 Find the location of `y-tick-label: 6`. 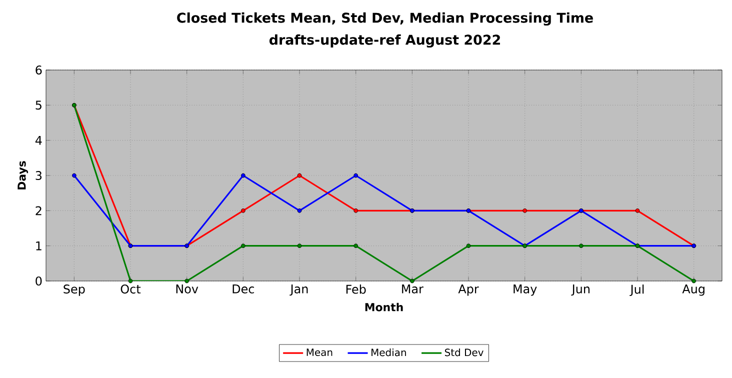

y-tick-label: 6 is located at coordinates (39, 70).